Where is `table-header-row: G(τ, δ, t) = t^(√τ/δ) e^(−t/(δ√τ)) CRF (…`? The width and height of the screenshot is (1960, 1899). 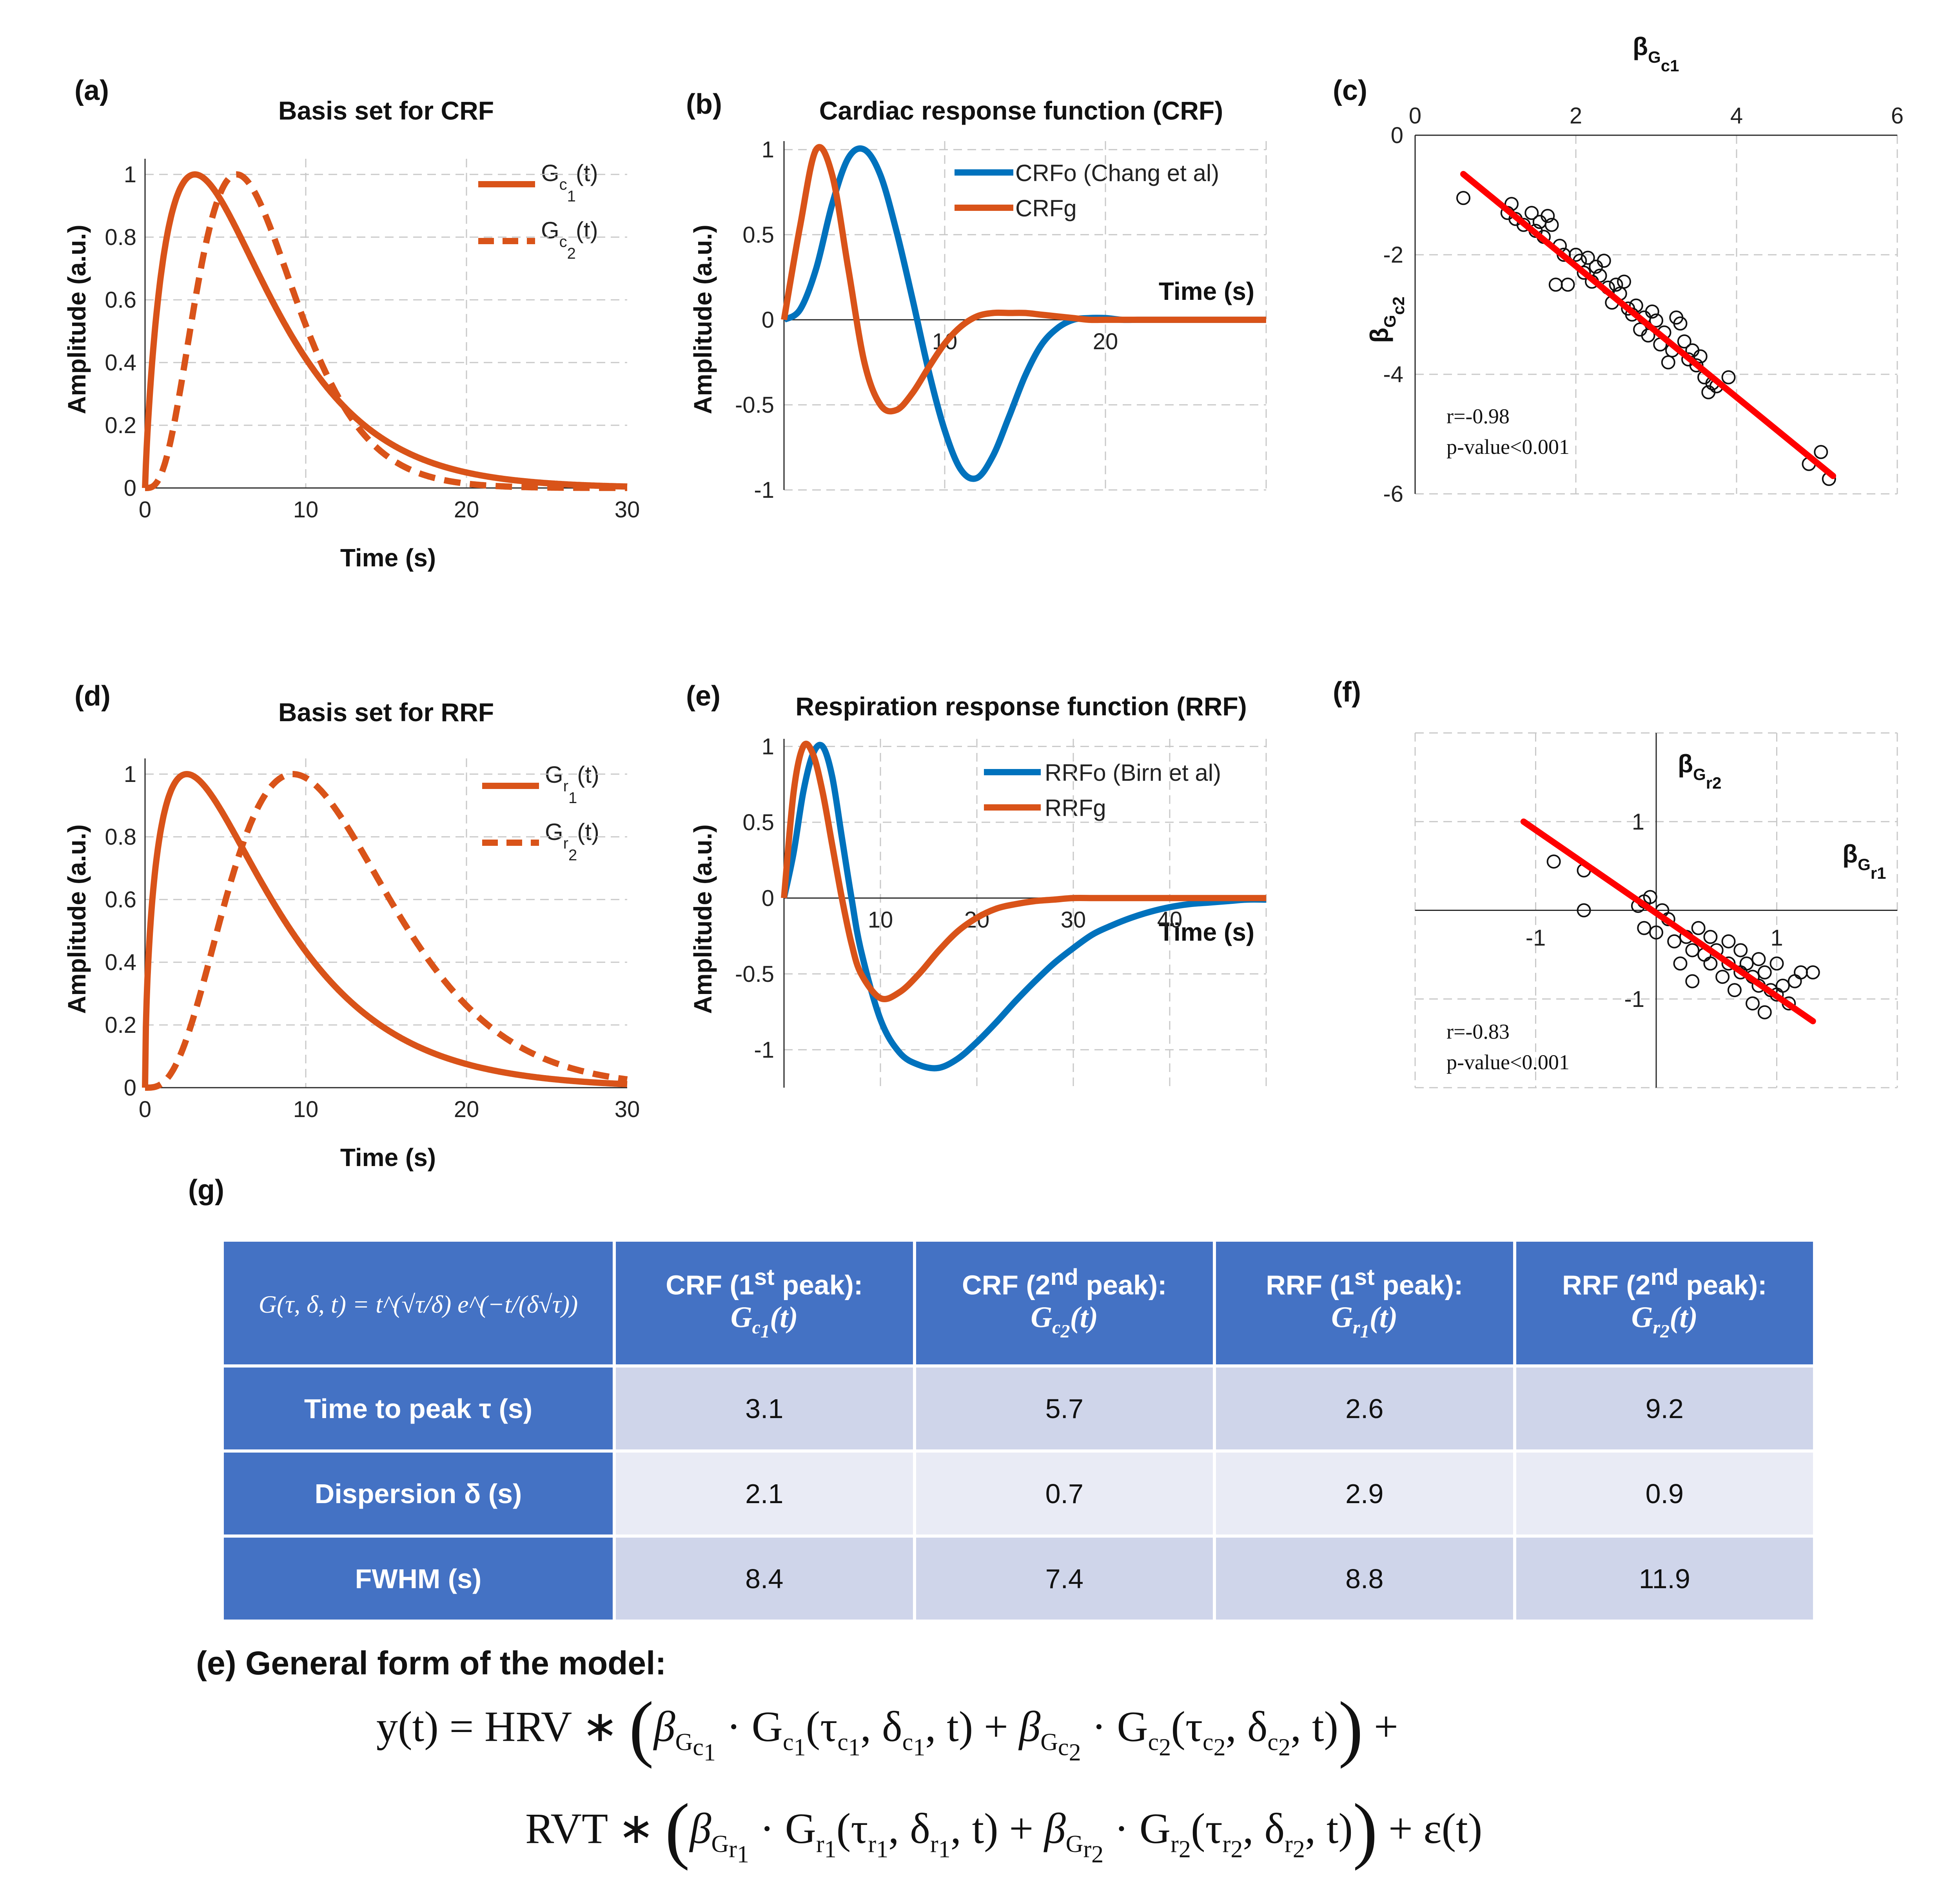 table-header-row: G(τ, δ, t) = t^(√τ/δ) e^(−t/(δ√τ)) CRF (… is located at coordinates (1019, 1303).